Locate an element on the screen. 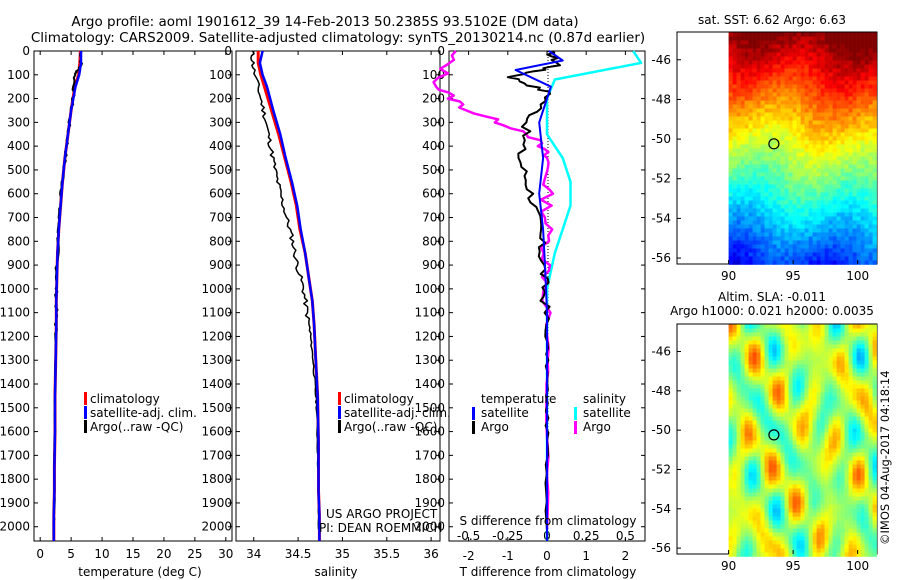  credit-project: US ARGO PROJECT is located at coordinates (382, 514).